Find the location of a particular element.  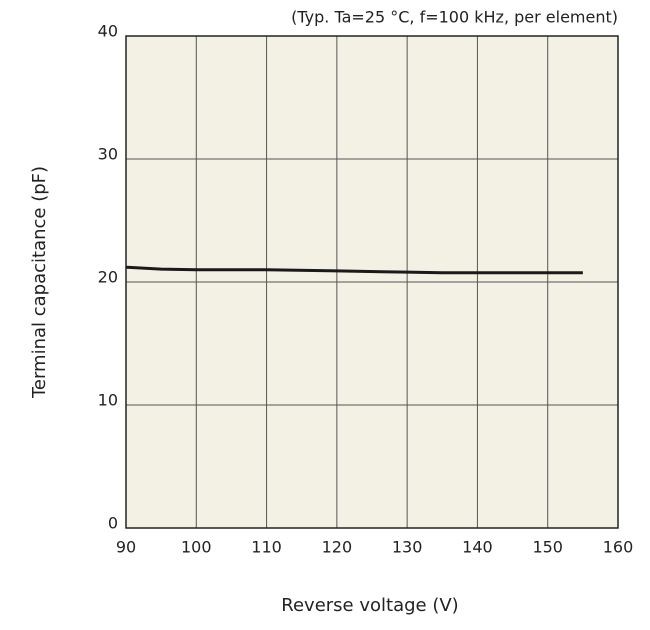

x-tick-label: 150 is located at coordinates (547, 547).